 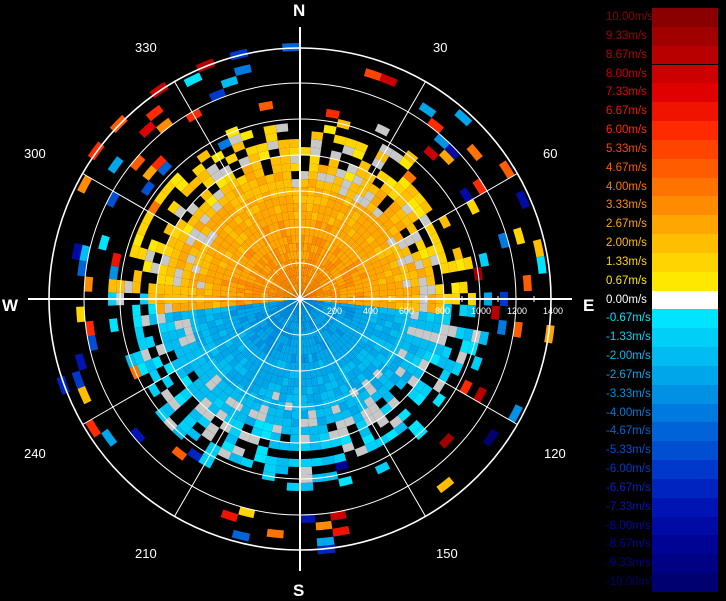 I want to click on legend-entry: -6.67m/s, so click(x=662, y=488).